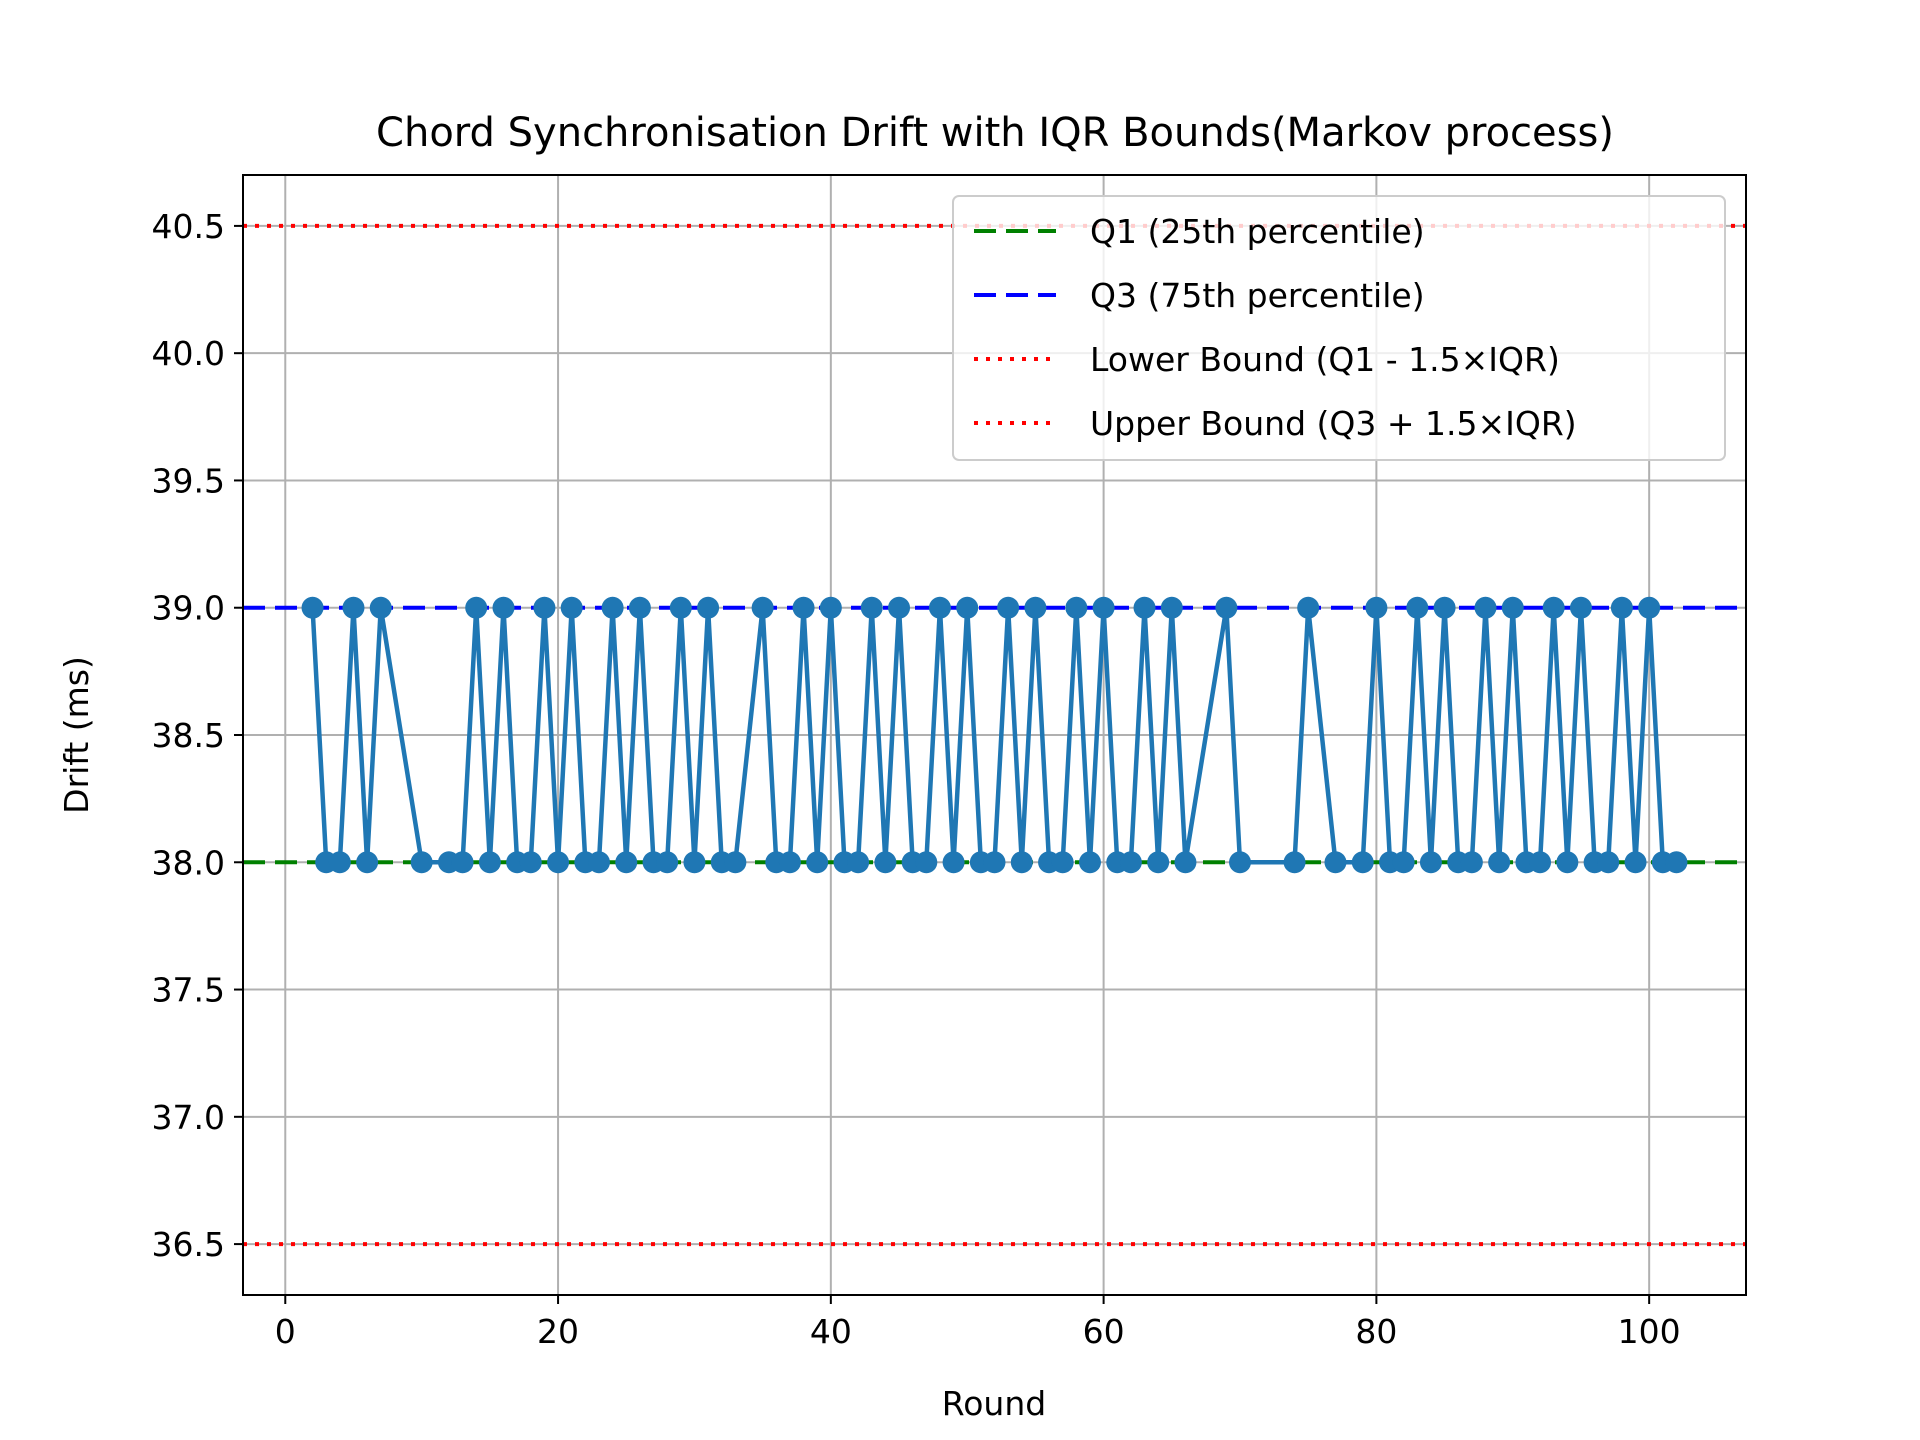  I want to click on y-tick-label: 37.0, so click(188, 1117).